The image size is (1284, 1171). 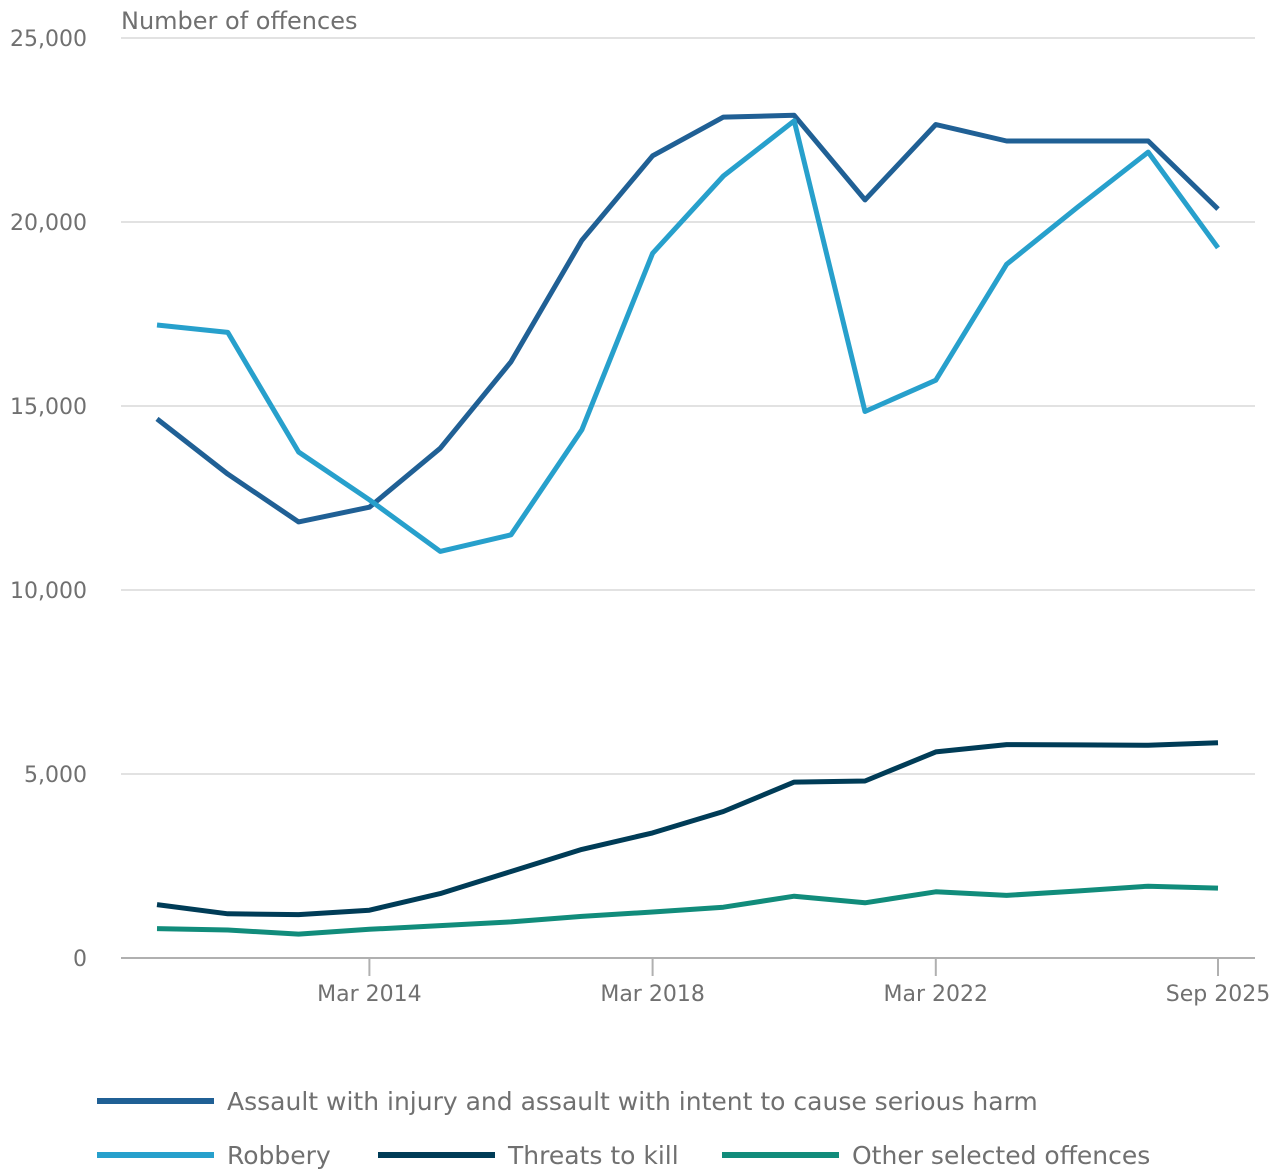 What do you see at coordinates (48, 591) in the screenshot?
I see `y-tick-label: 10,000` at bounding box center [48, 591].